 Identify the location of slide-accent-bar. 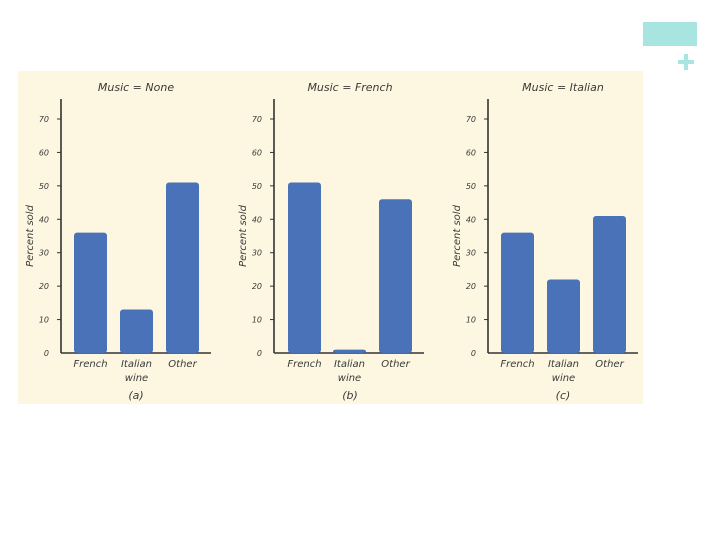
(670, 34).